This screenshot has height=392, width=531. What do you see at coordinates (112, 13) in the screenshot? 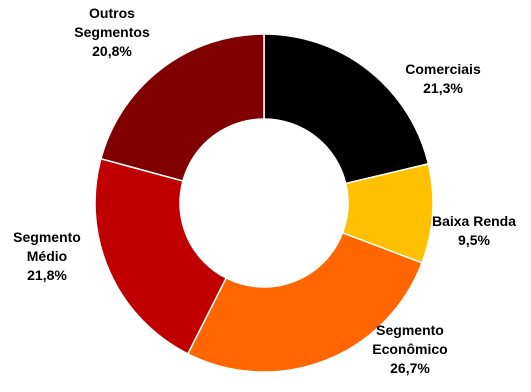
I see `slice-label-4-line-0: Outros` at bounding box center [112, 13].